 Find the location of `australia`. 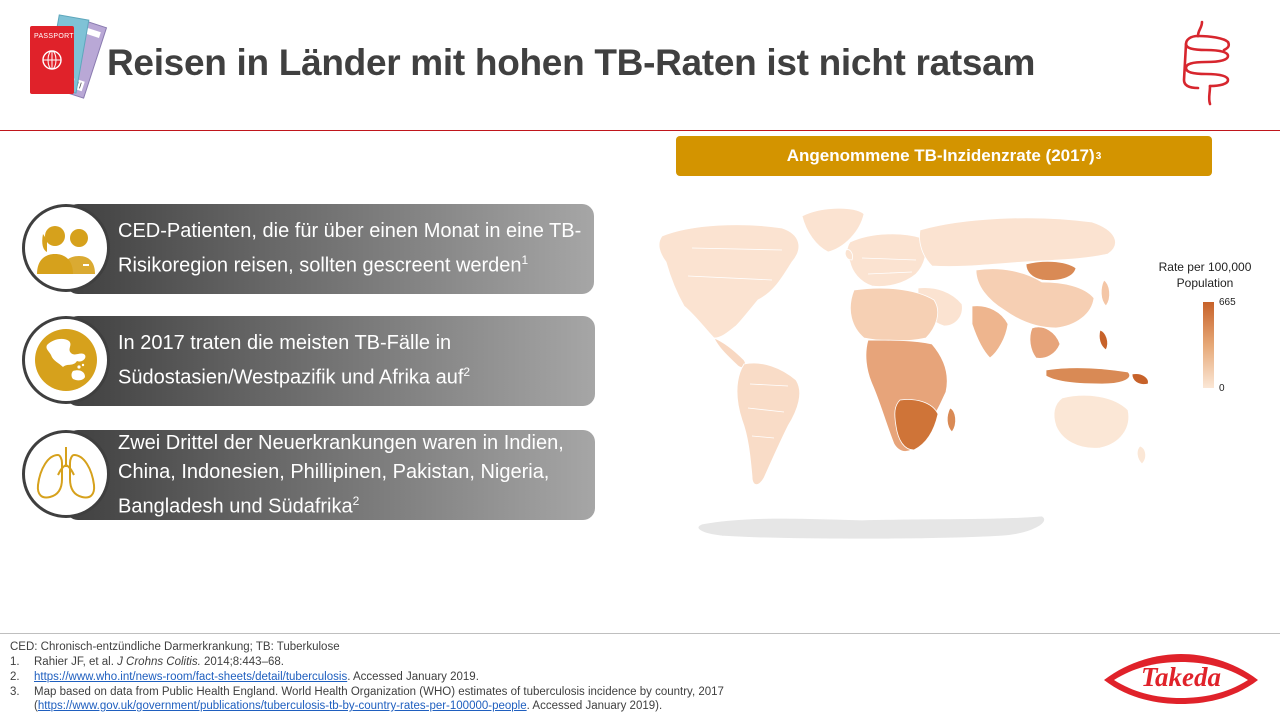

australia is located at coordinates (1091, 421).